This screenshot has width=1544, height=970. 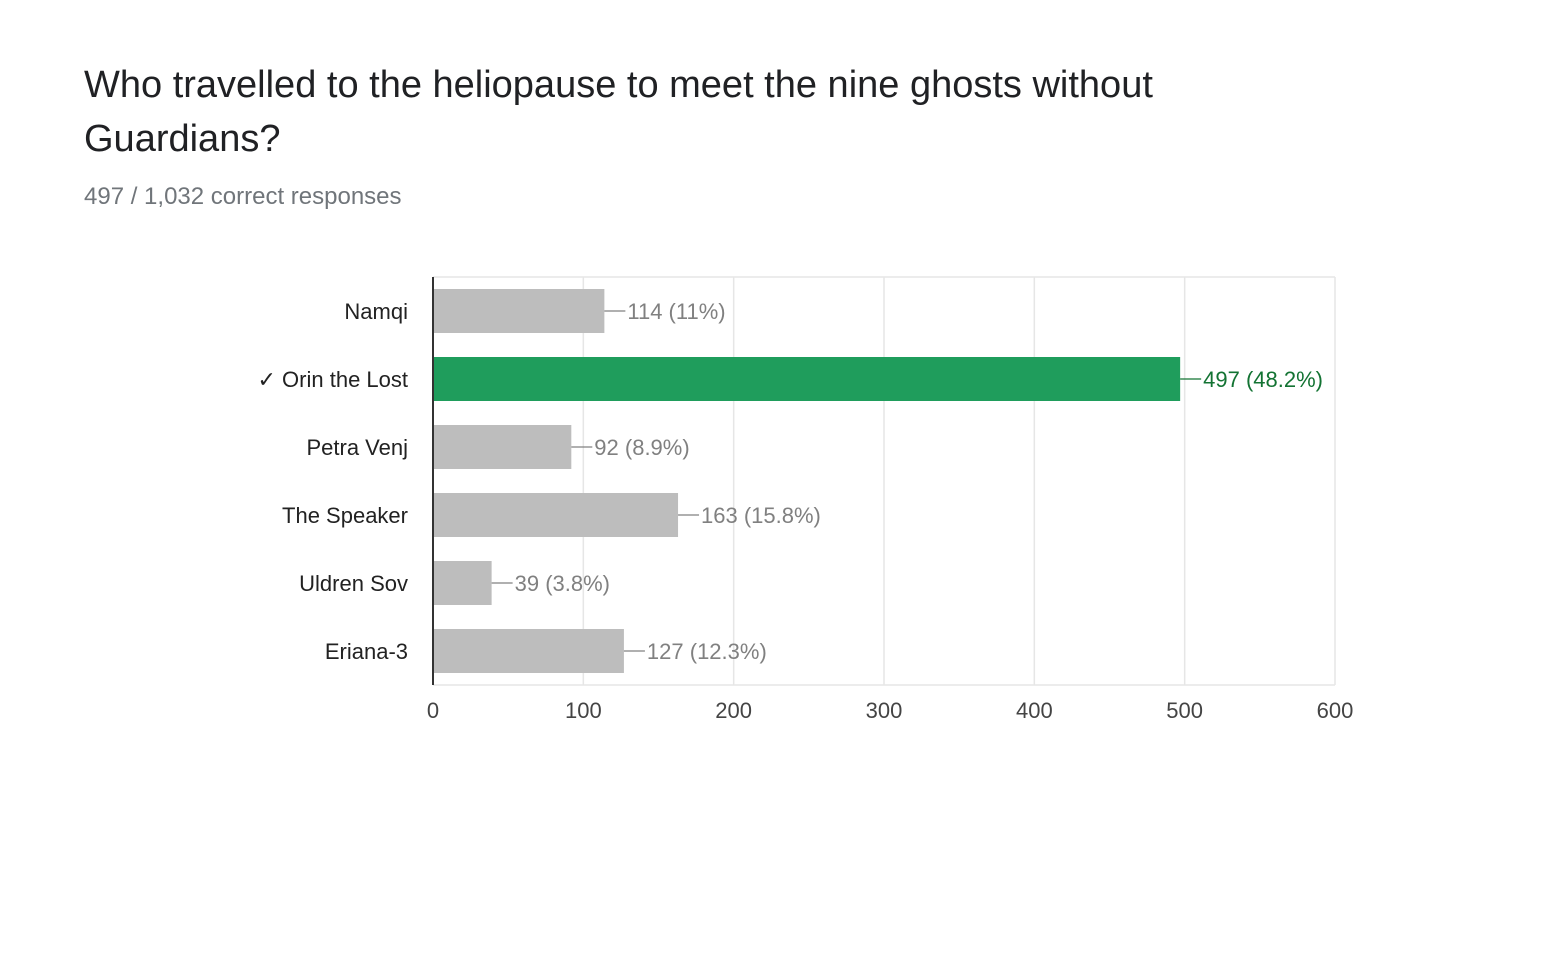 What do you see at coordinates (266, 379) in the screenshot?
I see `correct-check-icon: ✓` at bounding box center [266, 379].